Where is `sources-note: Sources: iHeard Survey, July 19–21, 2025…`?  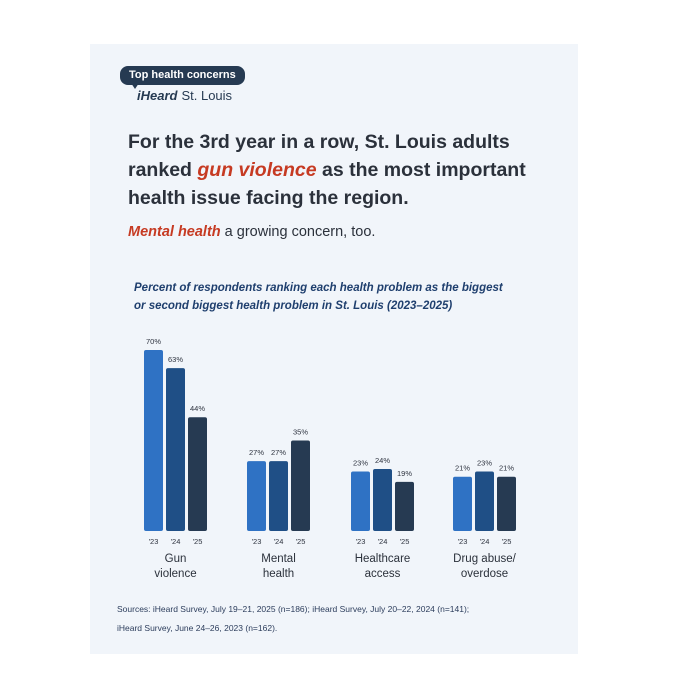
sources-note: Sources: iHeard Survey, July 19–21, 2025… is located at coordinates (337, 619).